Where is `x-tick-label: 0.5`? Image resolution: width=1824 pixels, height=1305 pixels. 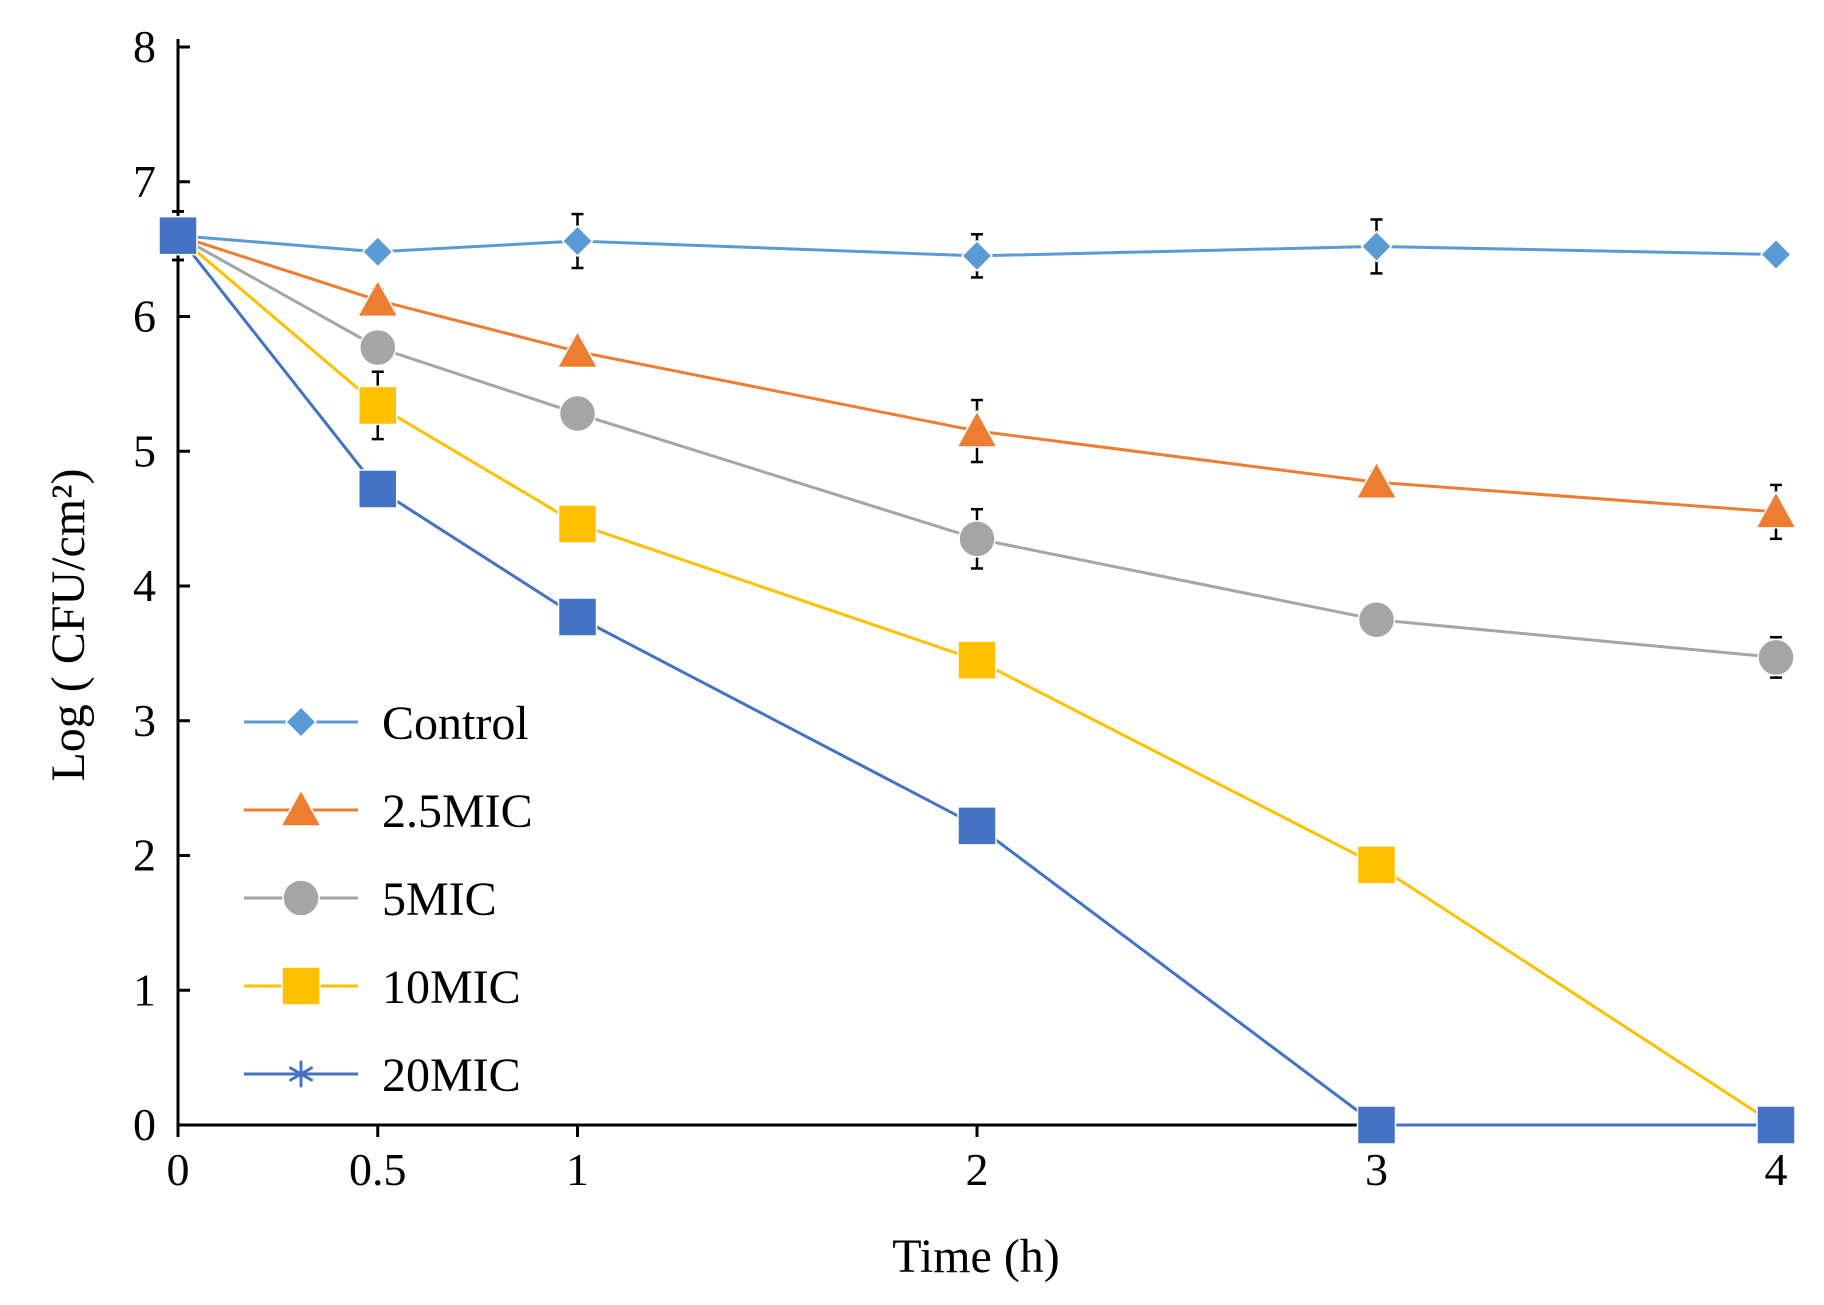 x-tick-label: 0.5 is located at coordinates (378, 1169).